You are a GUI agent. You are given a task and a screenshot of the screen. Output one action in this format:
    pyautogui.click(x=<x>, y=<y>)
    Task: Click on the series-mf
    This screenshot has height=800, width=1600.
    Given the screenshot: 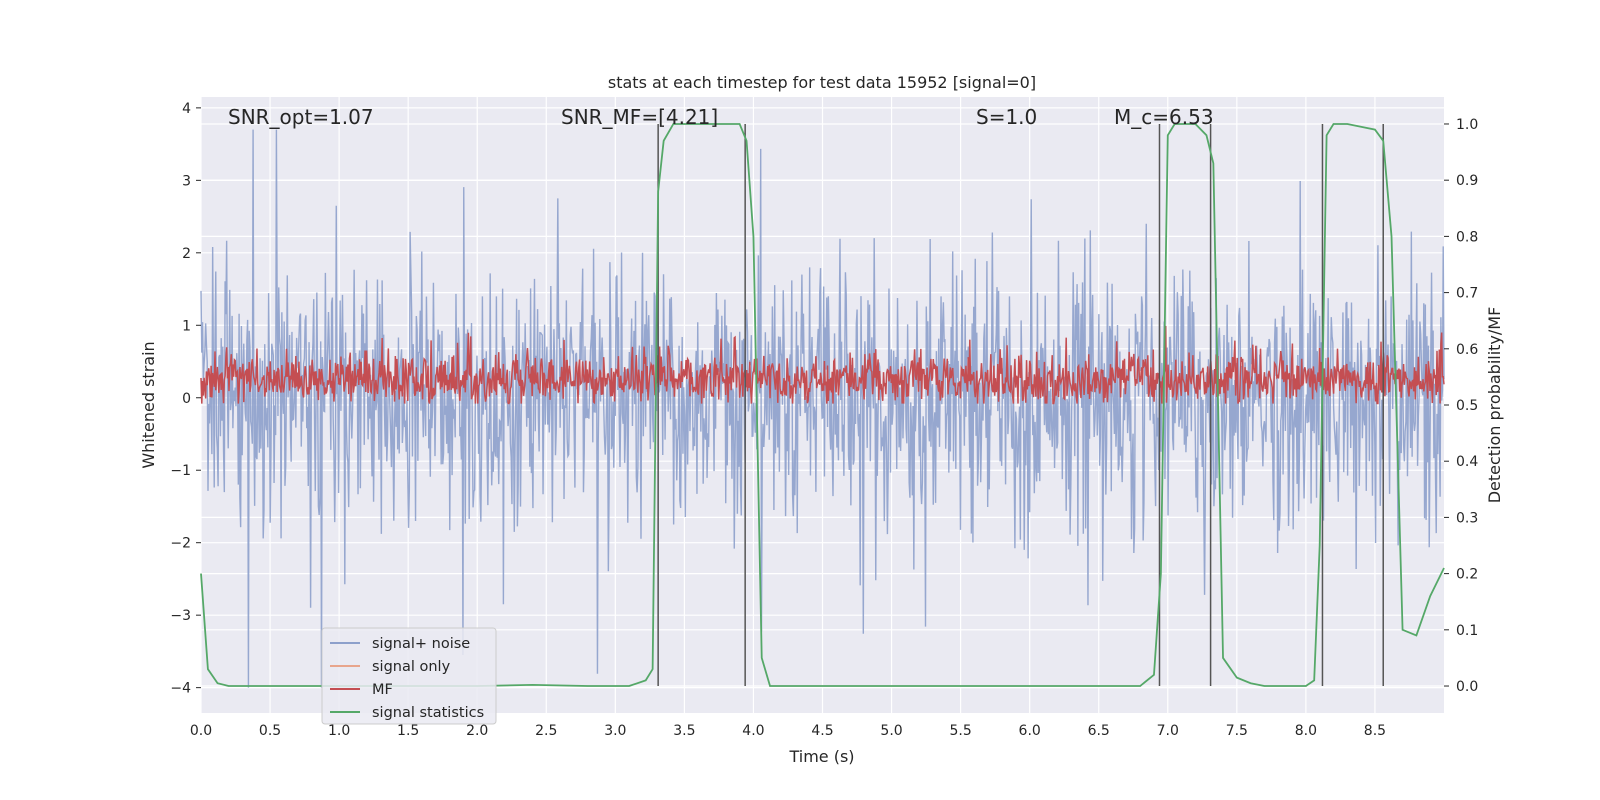 What is the action you would take?
    pyautogui.click(x=822, y=365)
    